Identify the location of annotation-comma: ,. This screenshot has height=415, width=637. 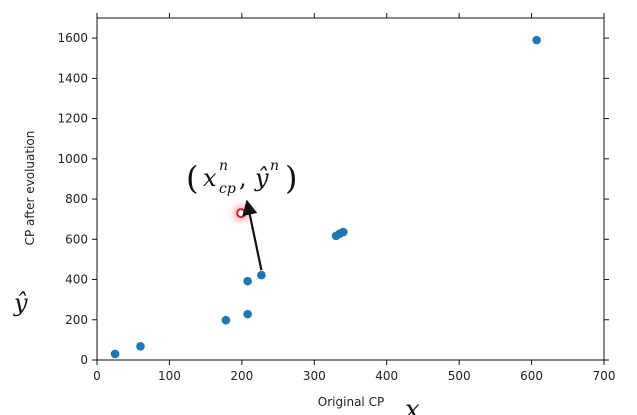
(243, 178).